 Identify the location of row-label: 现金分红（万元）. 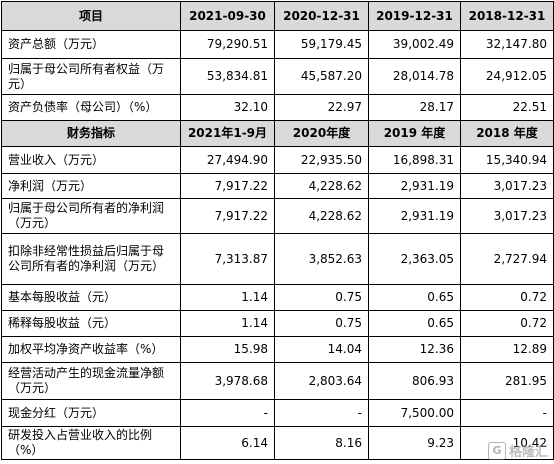
(91, 413).